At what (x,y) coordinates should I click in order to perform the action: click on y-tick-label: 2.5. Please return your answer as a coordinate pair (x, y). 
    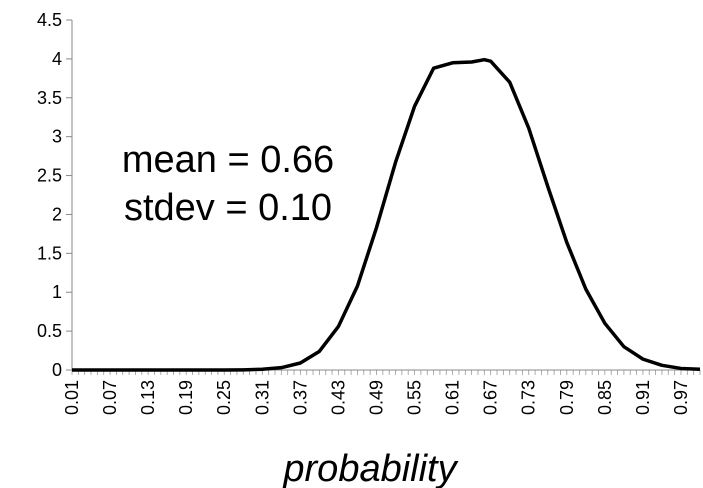
    Looking at the image, I should click on (49, 176).